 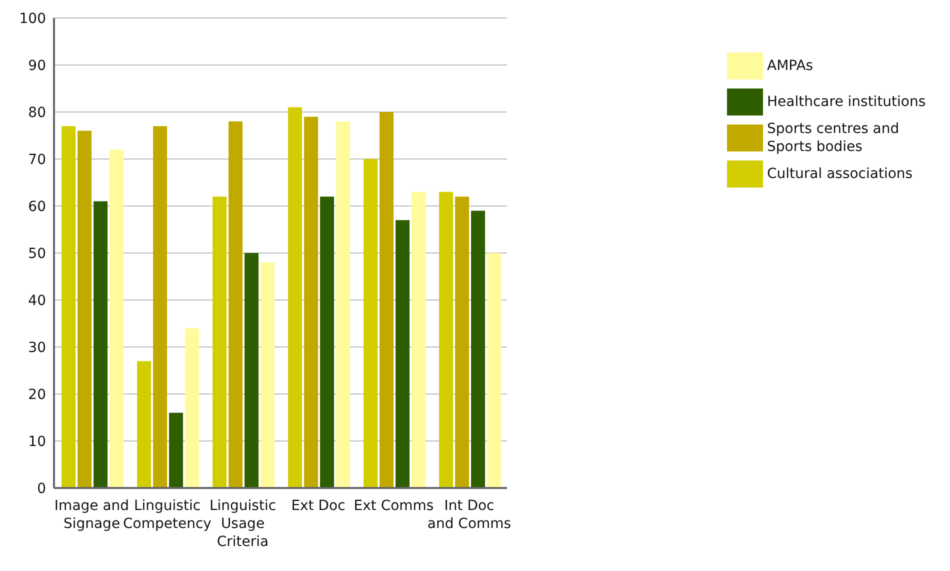 I want to click on y-tick-label: 0, so click(x=41, y=488).